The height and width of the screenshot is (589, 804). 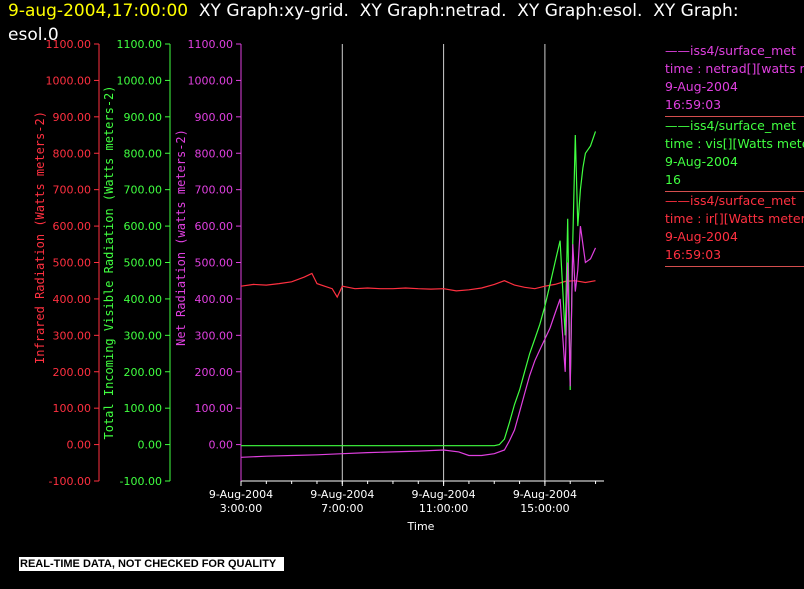 What do you see at coordinates (98, 11) in the screenshot?
I see `title-timestamp: 9-aug-2004,17:00:00` at bounding box center [98, 11].